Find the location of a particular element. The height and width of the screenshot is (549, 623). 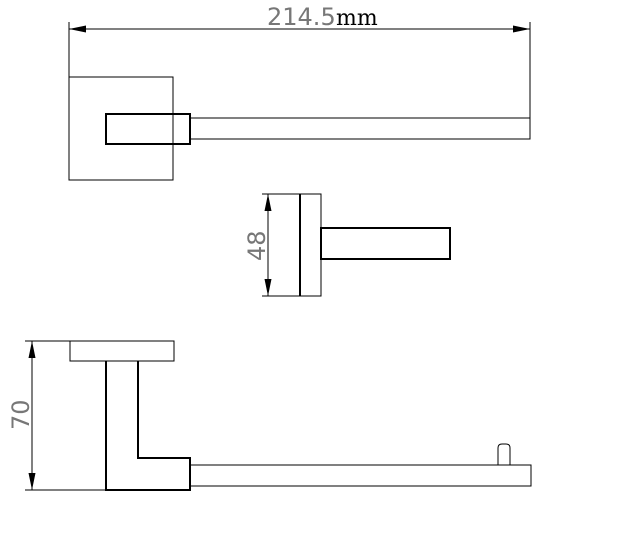

height-dimension: 70 is located at coordinates (56, 415).